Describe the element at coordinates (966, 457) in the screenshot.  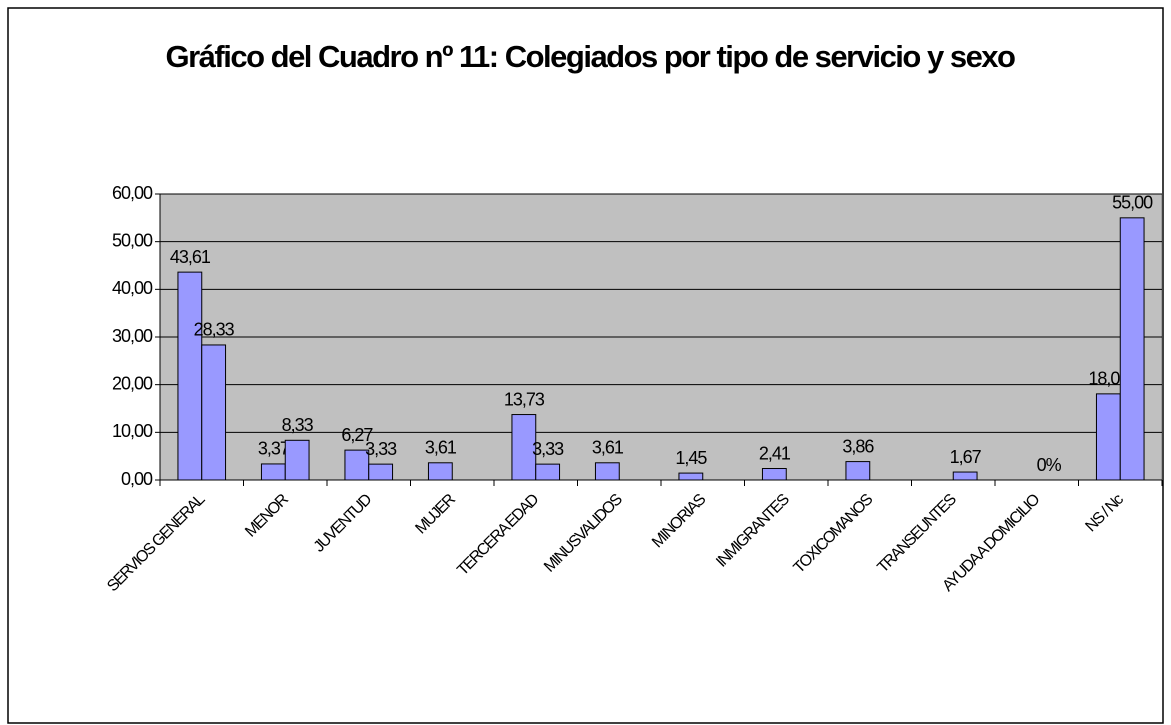
I see `data-label: 1,67` at that location.